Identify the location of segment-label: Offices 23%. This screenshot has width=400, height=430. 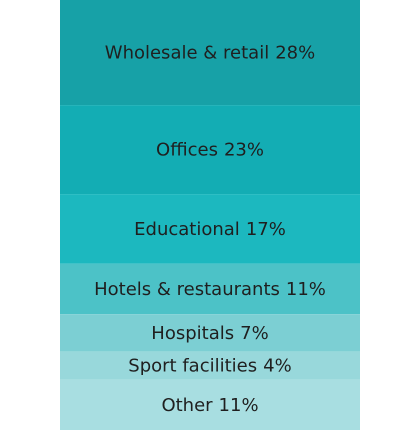
(210, 150).